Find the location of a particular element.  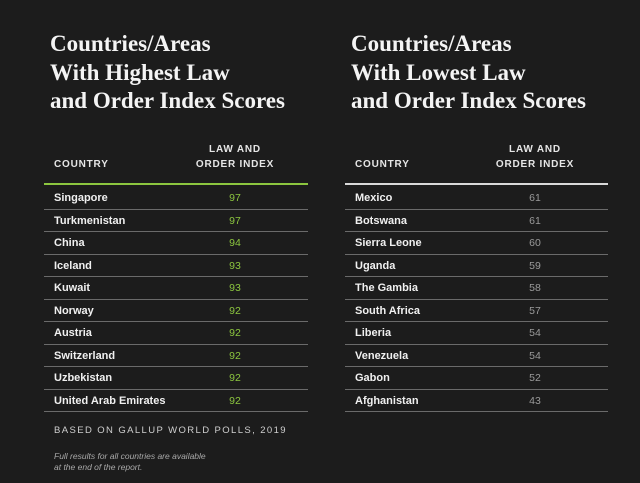

lowest-header-rule is located at coordinates (476, 184).